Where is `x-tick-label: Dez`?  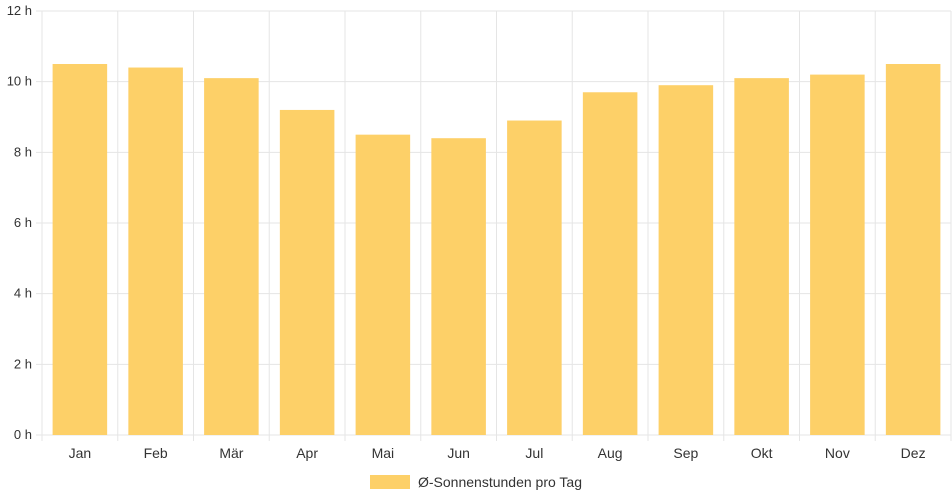
x-tick-label: Dez is located at coordinates (913, 453).